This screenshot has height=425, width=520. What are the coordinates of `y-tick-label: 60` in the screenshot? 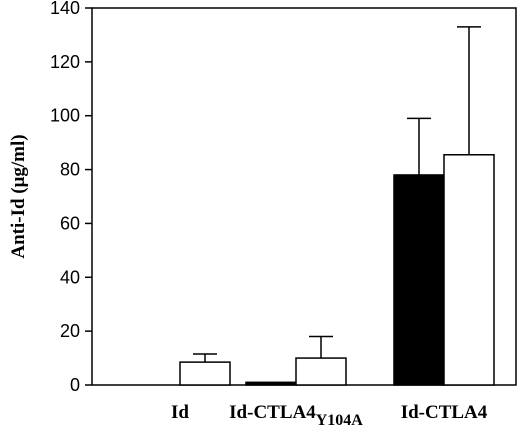 It's located at (70, 223).